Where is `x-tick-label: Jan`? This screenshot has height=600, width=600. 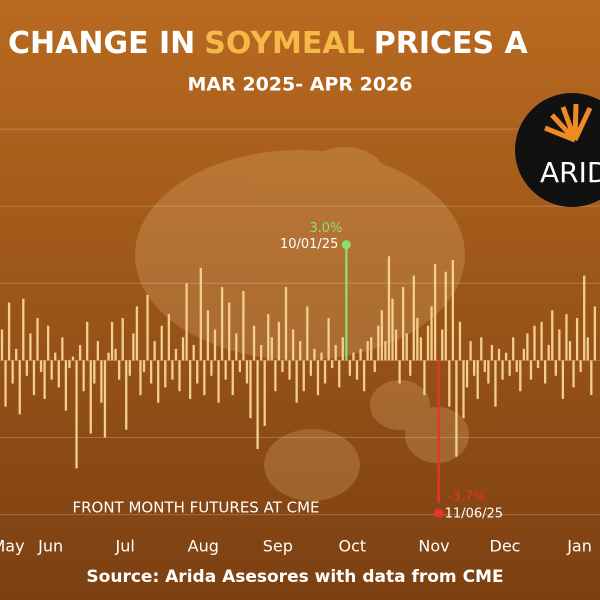 x-tick-label: Jan is located at coordinates (579, 546).